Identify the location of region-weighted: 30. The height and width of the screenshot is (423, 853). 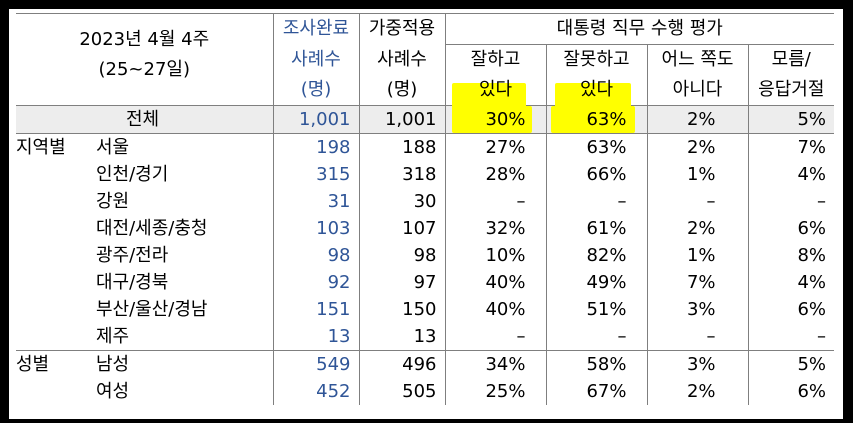
(401, 201).